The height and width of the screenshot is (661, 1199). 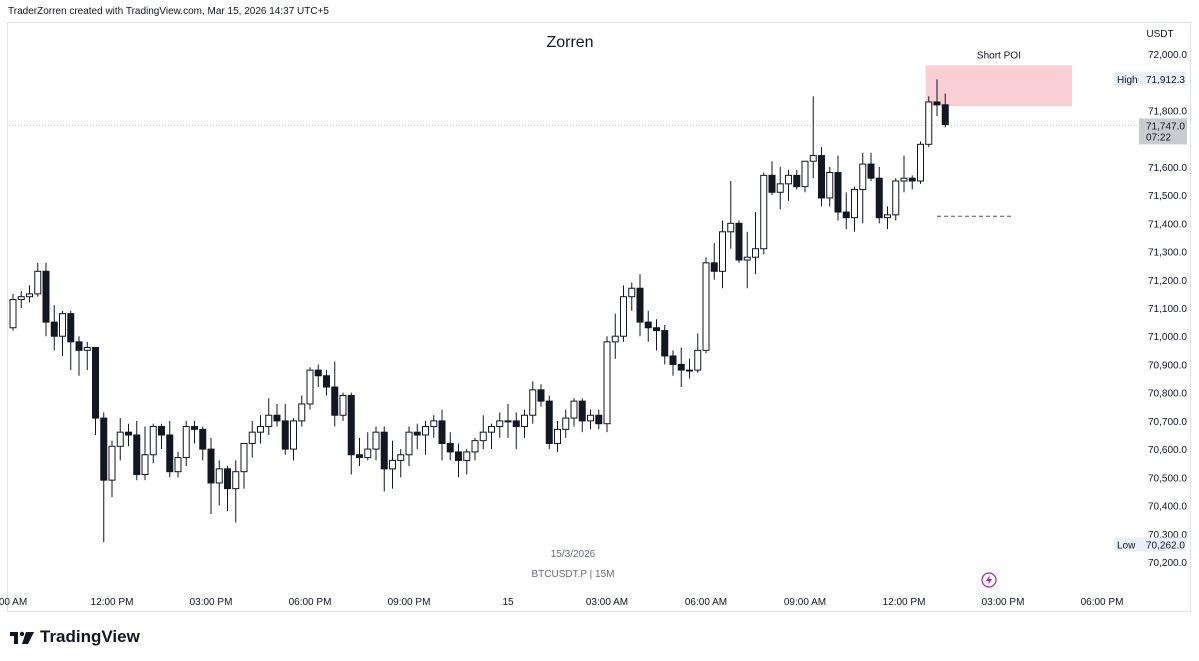 I want to click on tradingview-logo: TradingView, so click(x=75, y=637).